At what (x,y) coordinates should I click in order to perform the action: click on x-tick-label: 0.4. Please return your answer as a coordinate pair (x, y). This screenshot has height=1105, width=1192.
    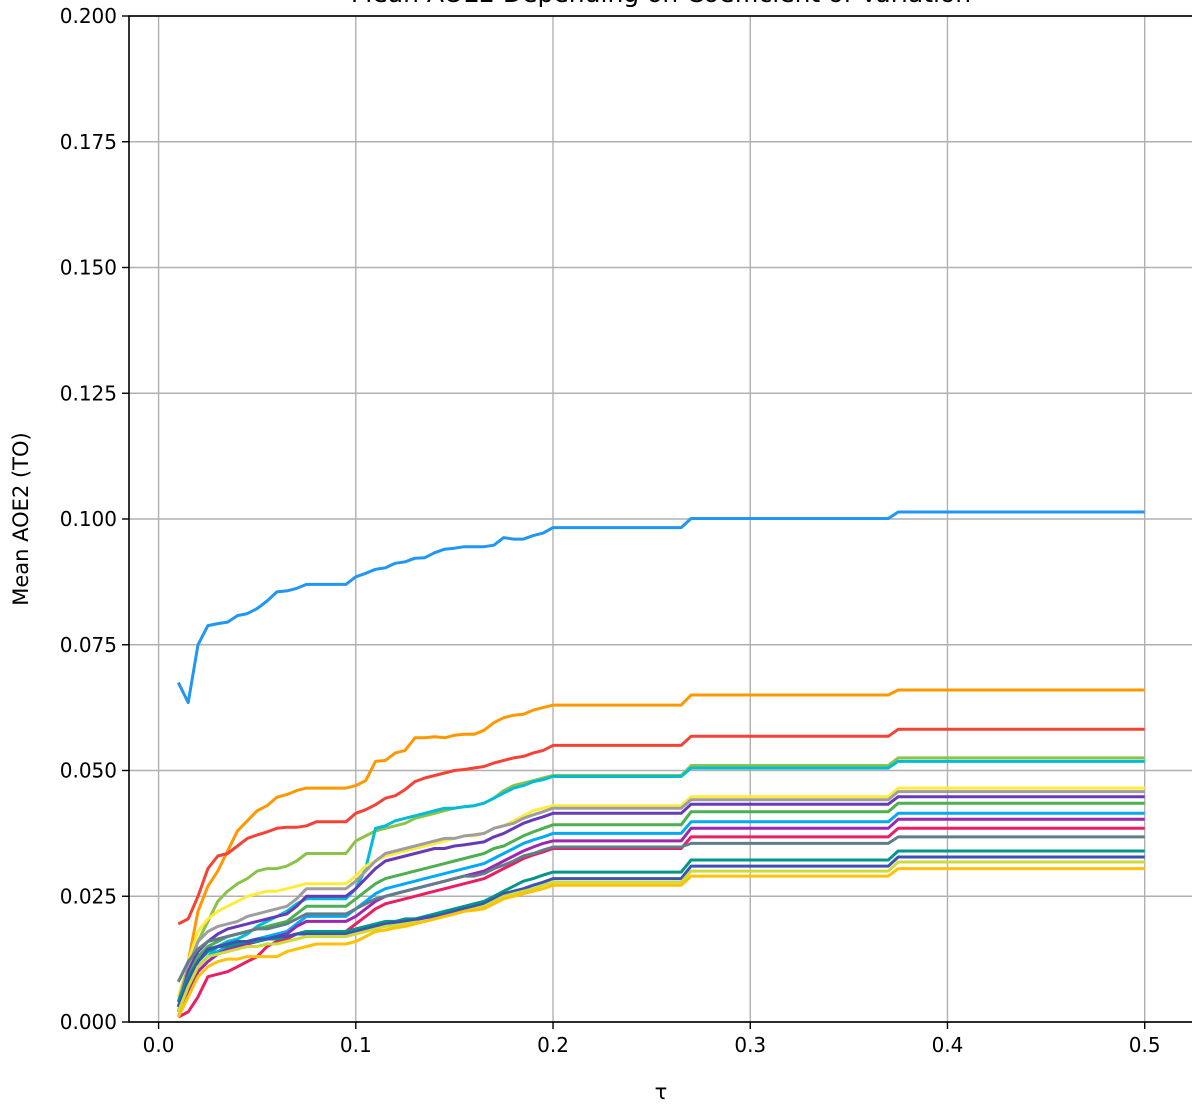
    Looking at the image, I should click on (948, 1045).